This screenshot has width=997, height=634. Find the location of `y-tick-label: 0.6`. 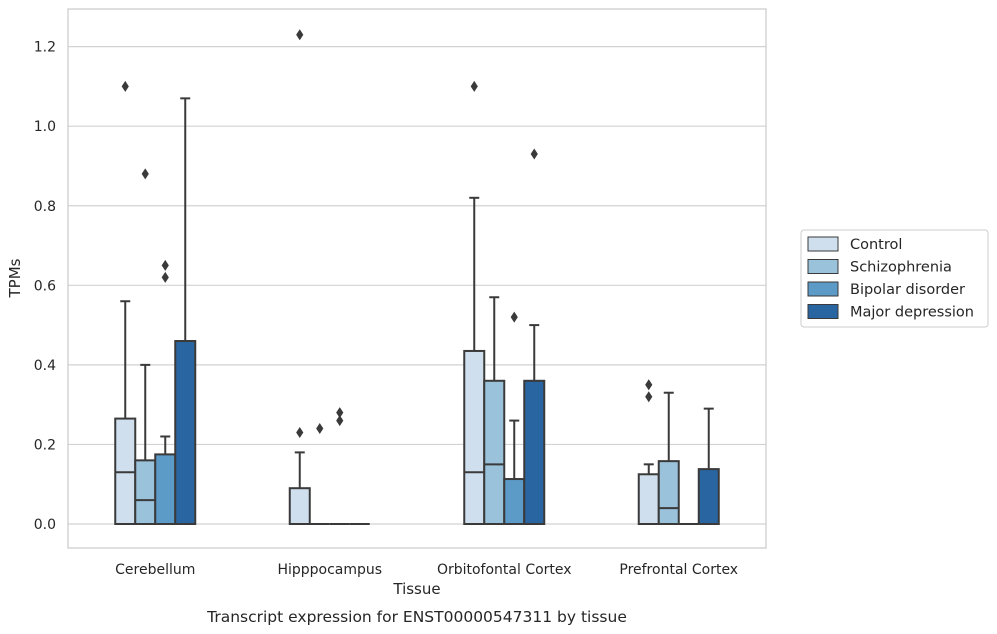

y-tick-label: 0.6 is located at coordinates (45, 286).